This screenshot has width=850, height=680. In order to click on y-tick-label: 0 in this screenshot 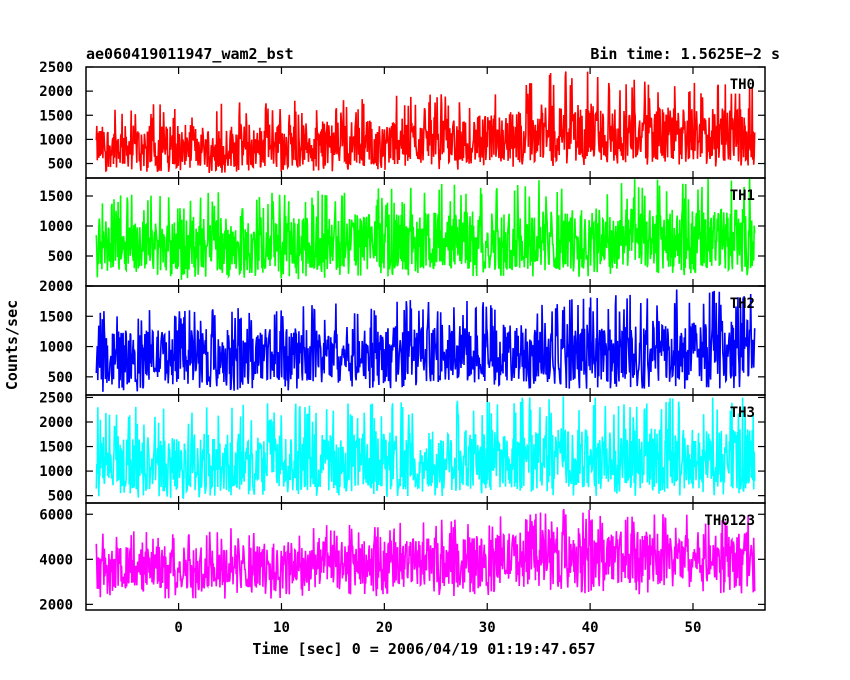, I will do `click(69, 287)`.